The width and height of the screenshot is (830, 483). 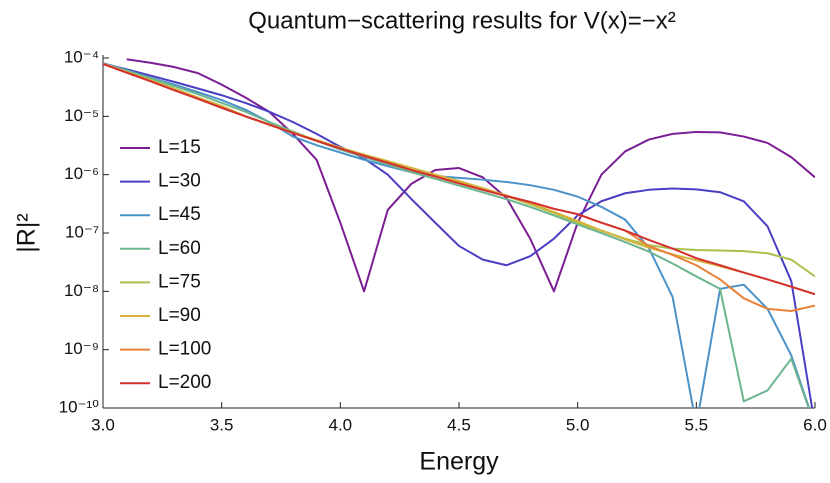 I want to click on legend-label: L=45, so click(x=179, y=214).